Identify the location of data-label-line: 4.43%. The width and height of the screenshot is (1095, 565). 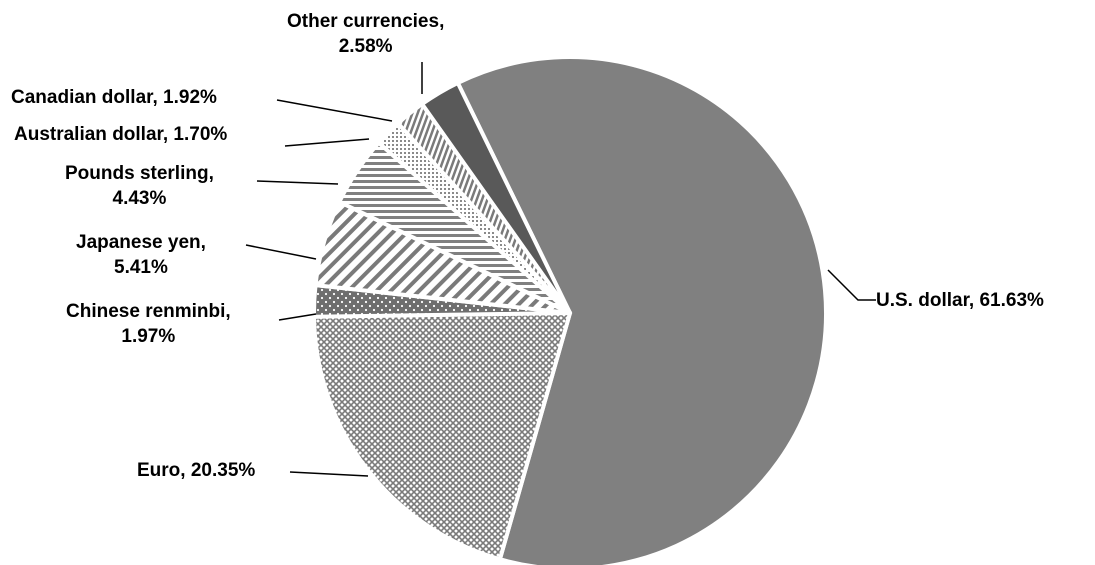
(140, 198).